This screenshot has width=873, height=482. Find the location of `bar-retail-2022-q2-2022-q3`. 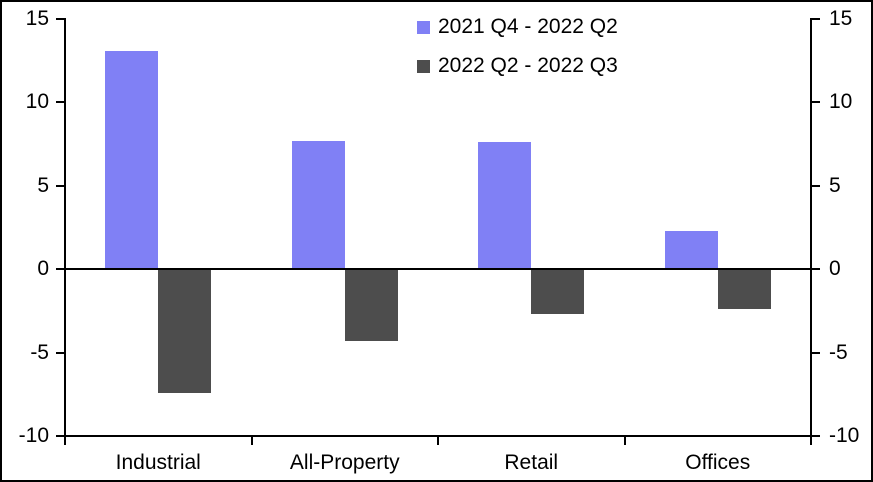

bar-retail-2022-q2-2022-q3 is located at coordinates (558, 292).